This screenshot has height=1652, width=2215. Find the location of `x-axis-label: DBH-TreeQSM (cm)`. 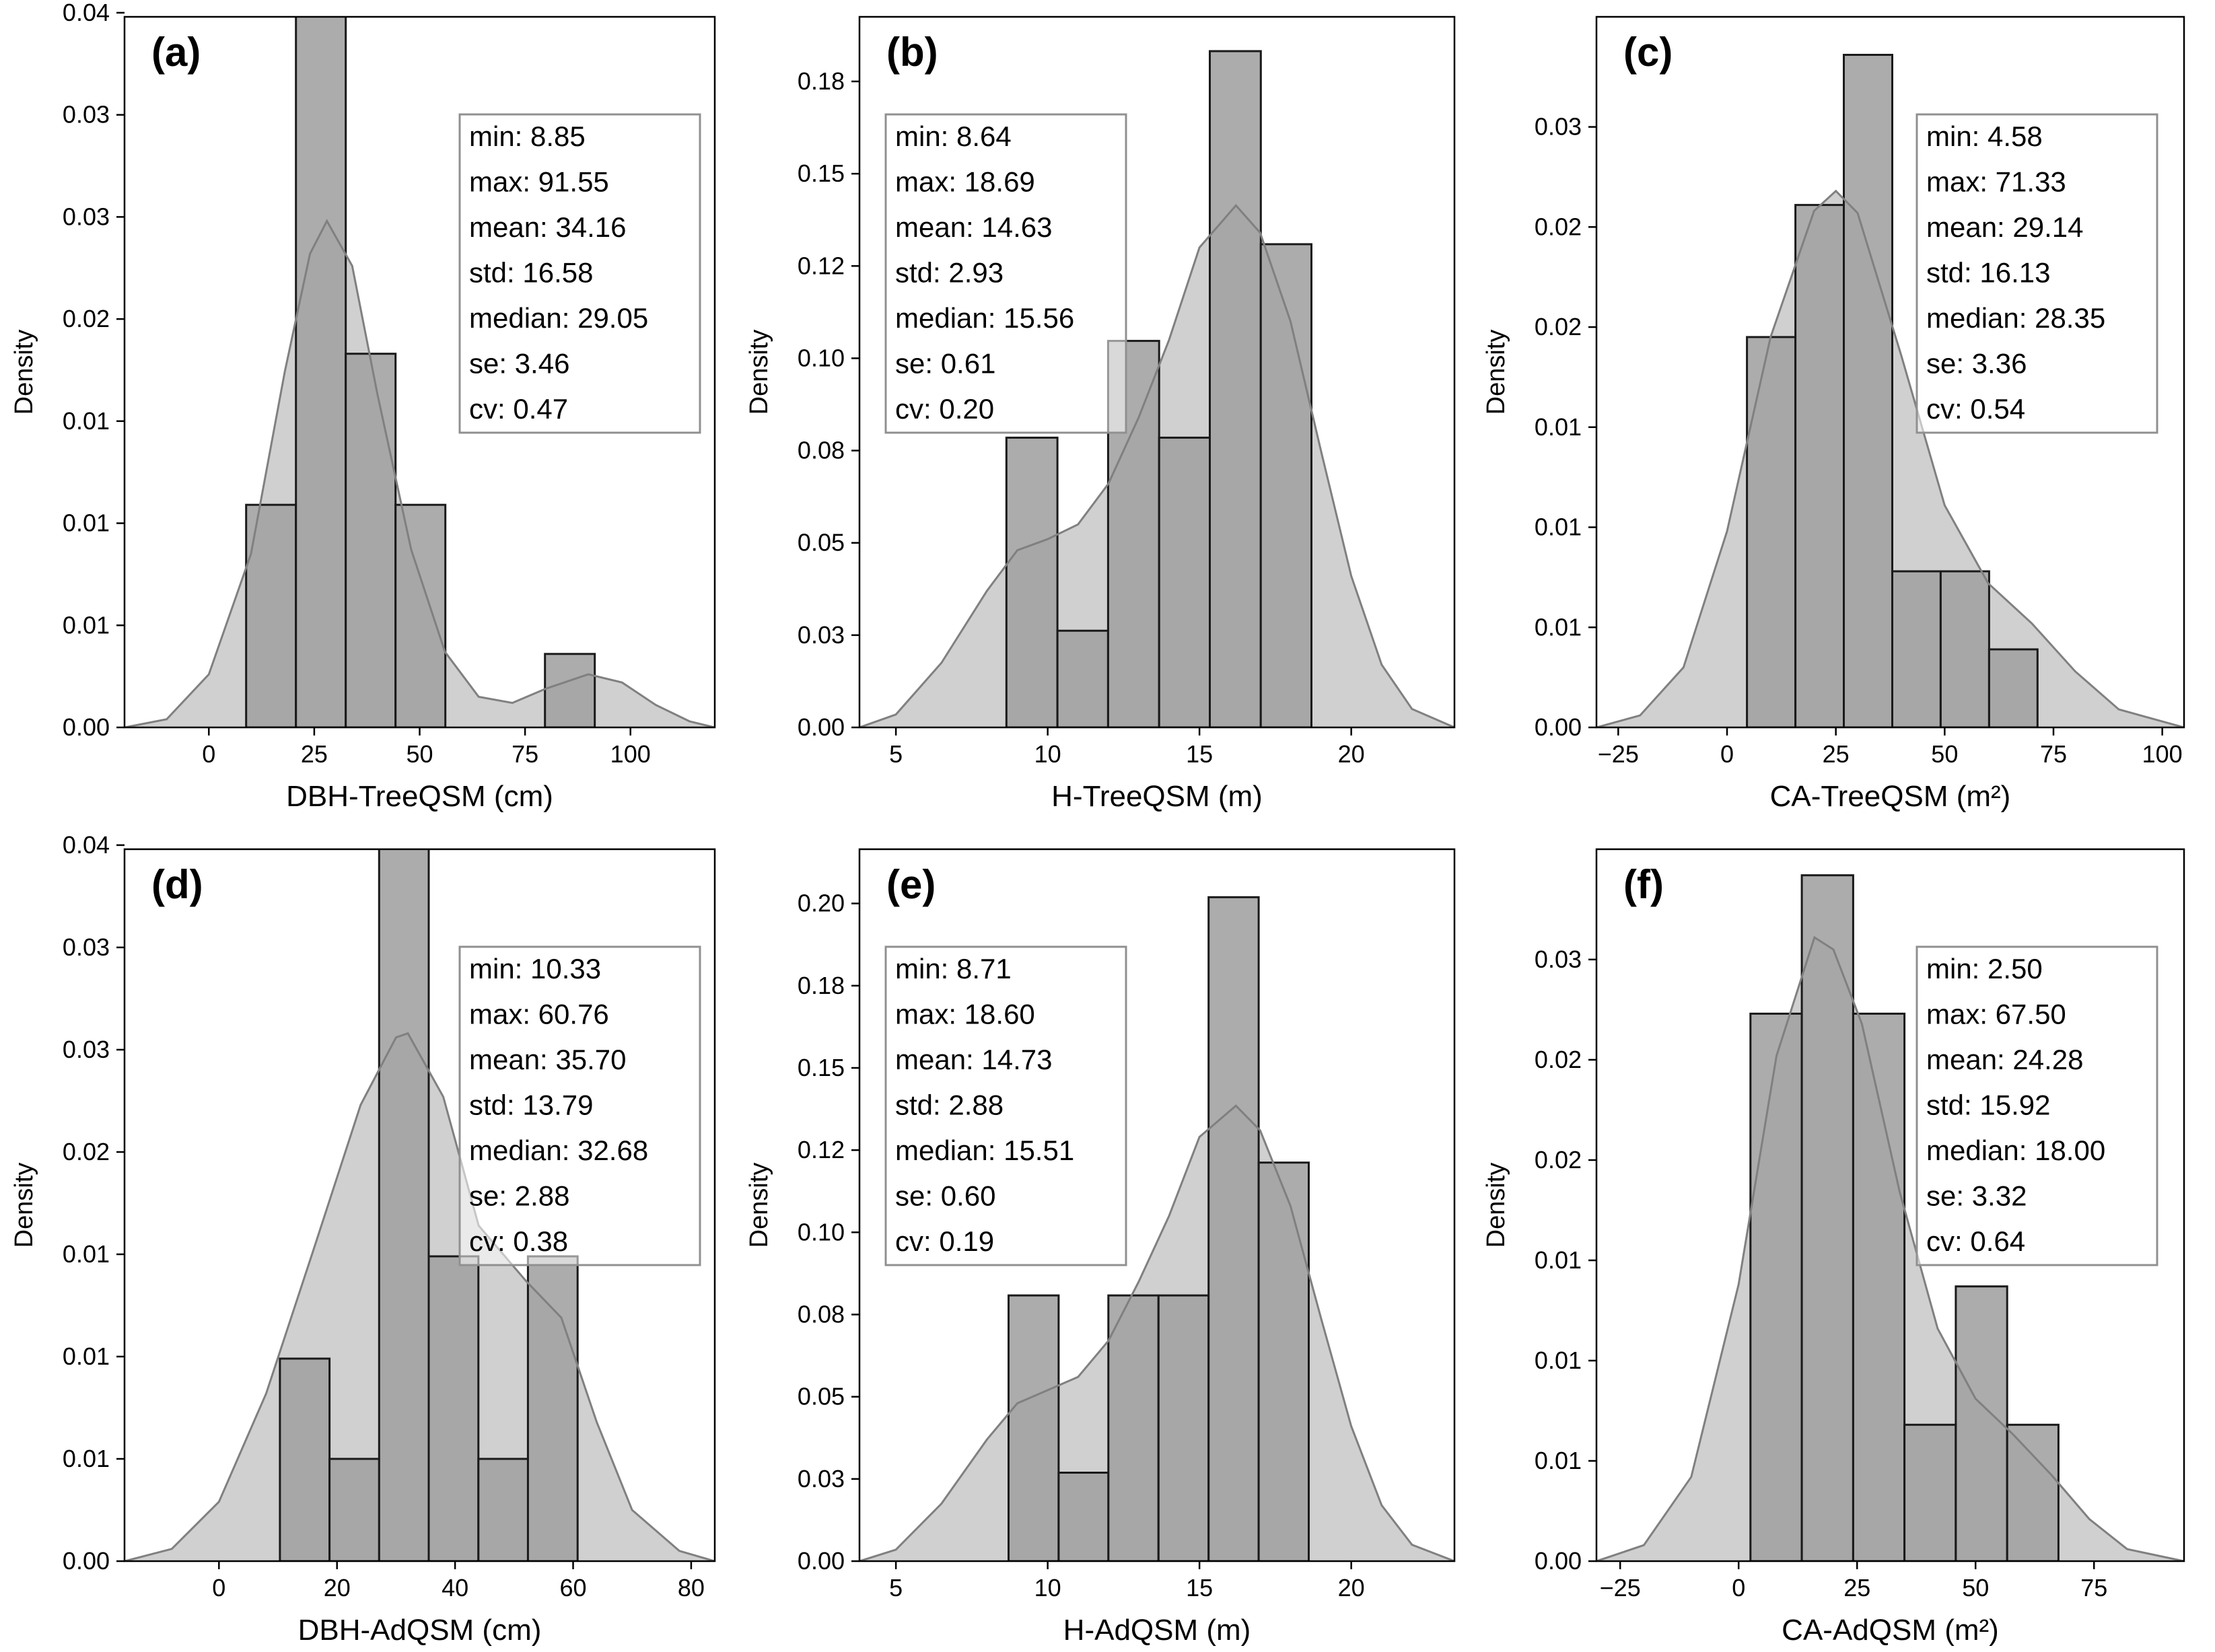

x-axis-label: DBH-TreeQSM (cm) is located at coordinates (419, 796).